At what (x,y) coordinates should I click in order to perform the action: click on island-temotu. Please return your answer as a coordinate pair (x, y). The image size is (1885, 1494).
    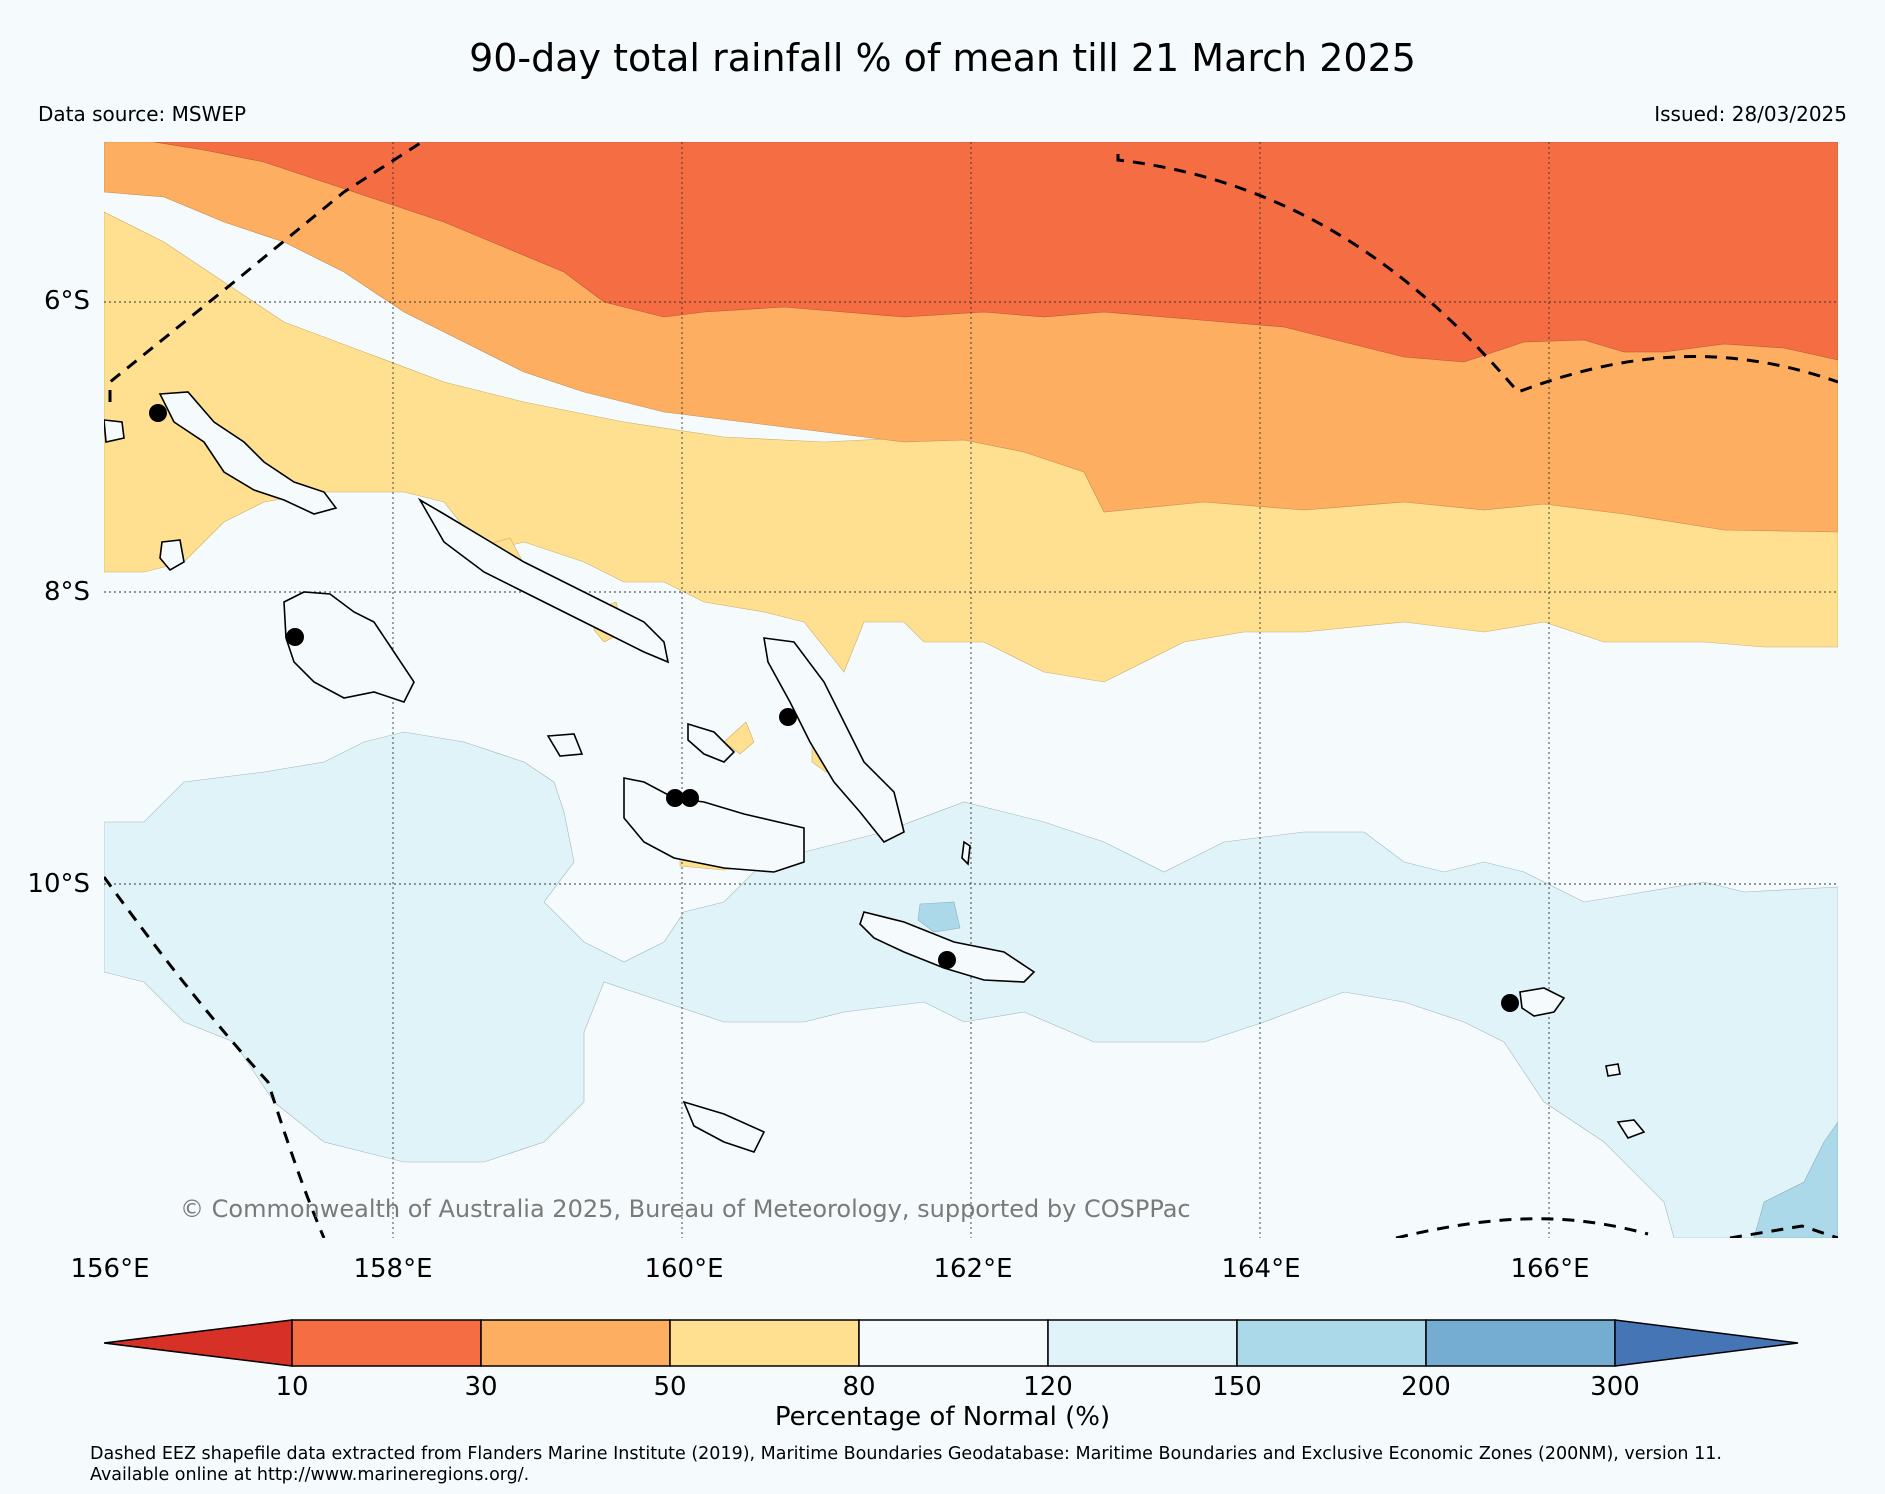
    Looking at the image, I should click on (1542, 1002).